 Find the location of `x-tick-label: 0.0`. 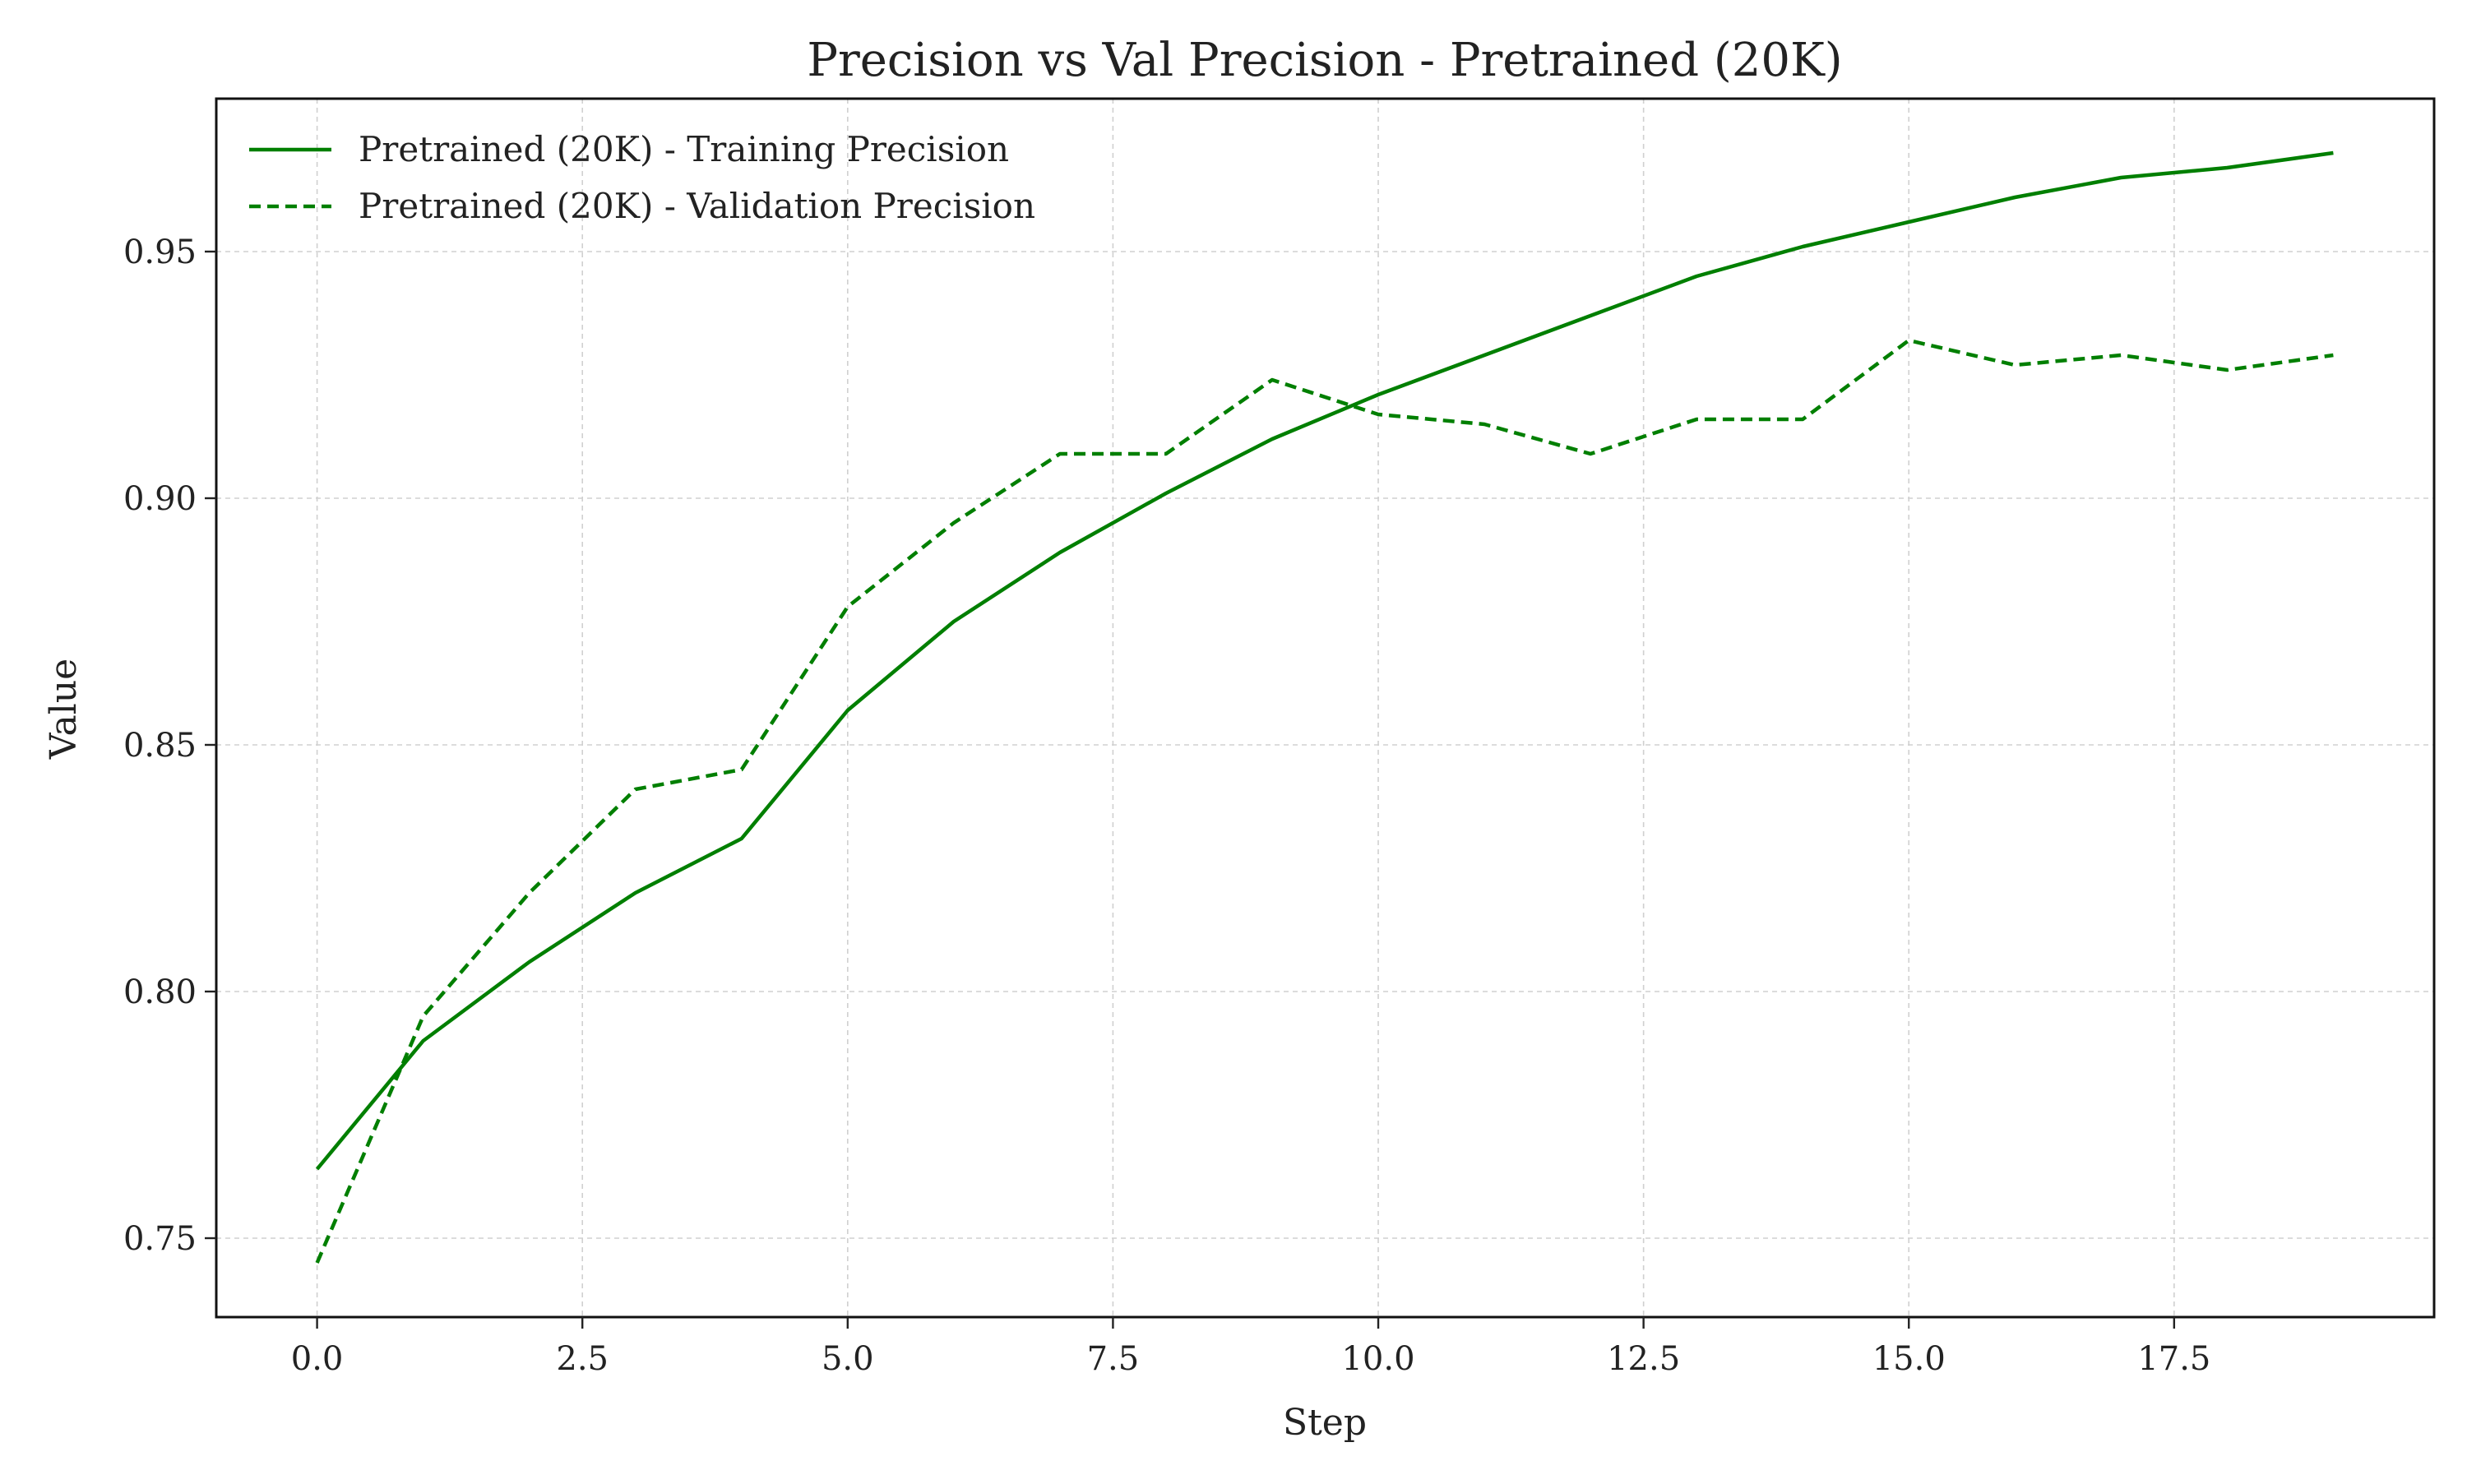

x-tick-label: 0.0 is located at coordinates (317, 1359).